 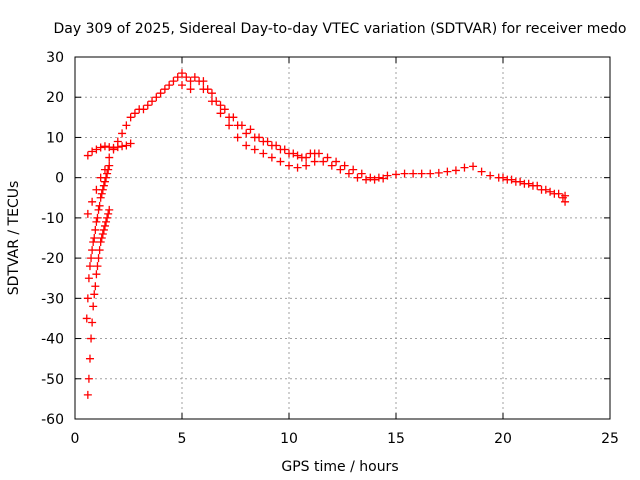 I want to click on series-late-branch, so click(x=254, y=117).